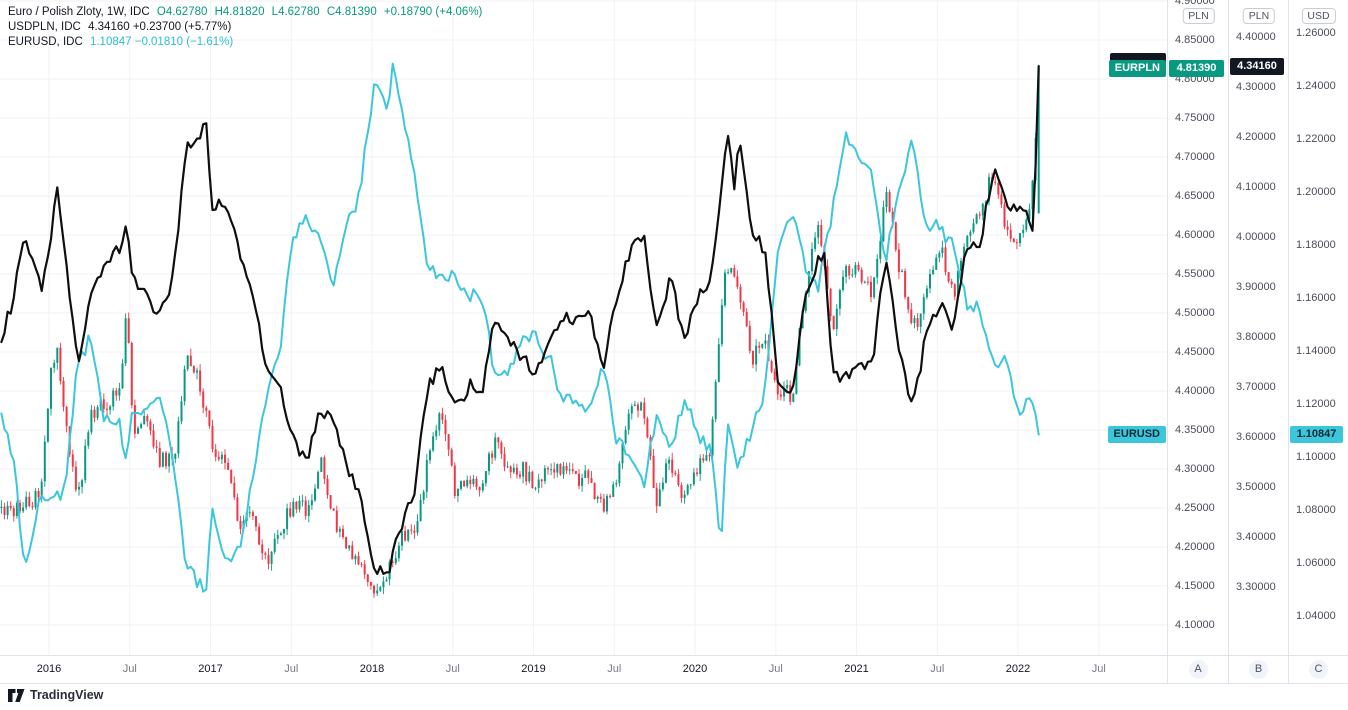 The width and height of the screenshot is (1348, 710). I want to click on price-tick: 4.85000, so click(1195, 40).